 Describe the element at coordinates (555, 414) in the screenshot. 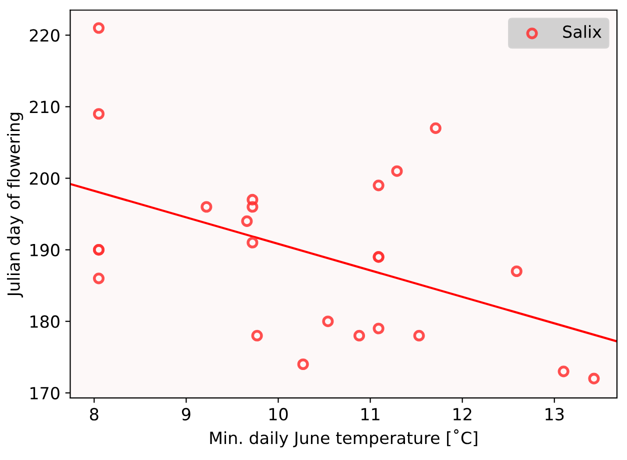

I see `x-tick-label: 13` at that location.